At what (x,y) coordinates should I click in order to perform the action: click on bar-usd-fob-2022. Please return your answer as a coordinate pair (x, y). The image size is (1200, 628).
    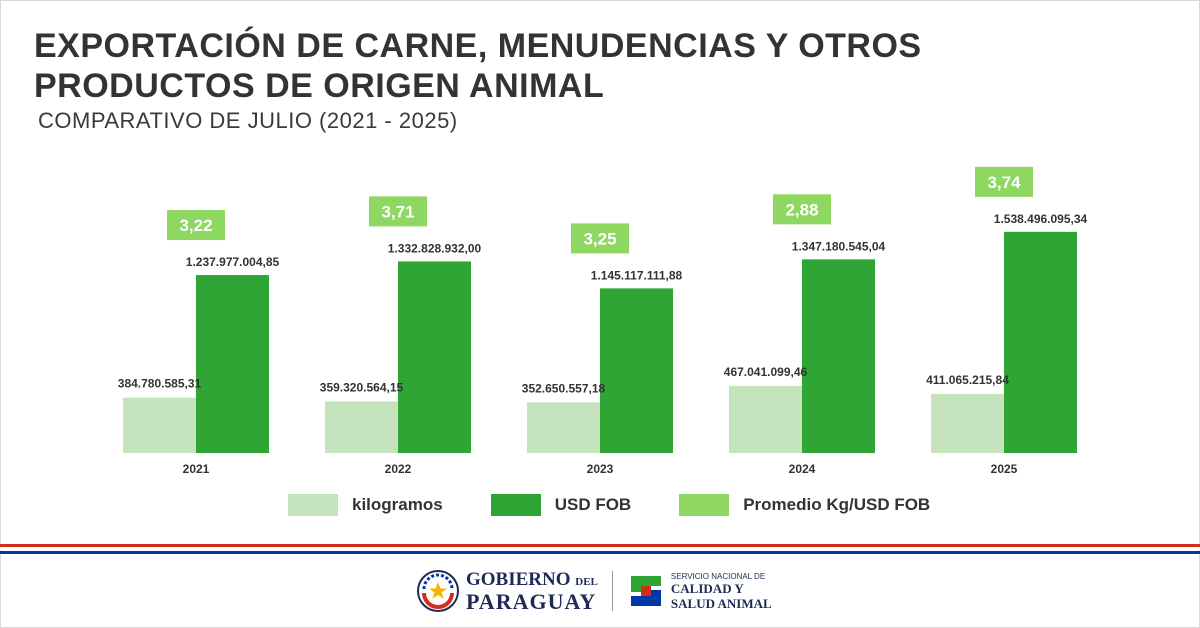
    Looking at the image, I should click on (434, 357).